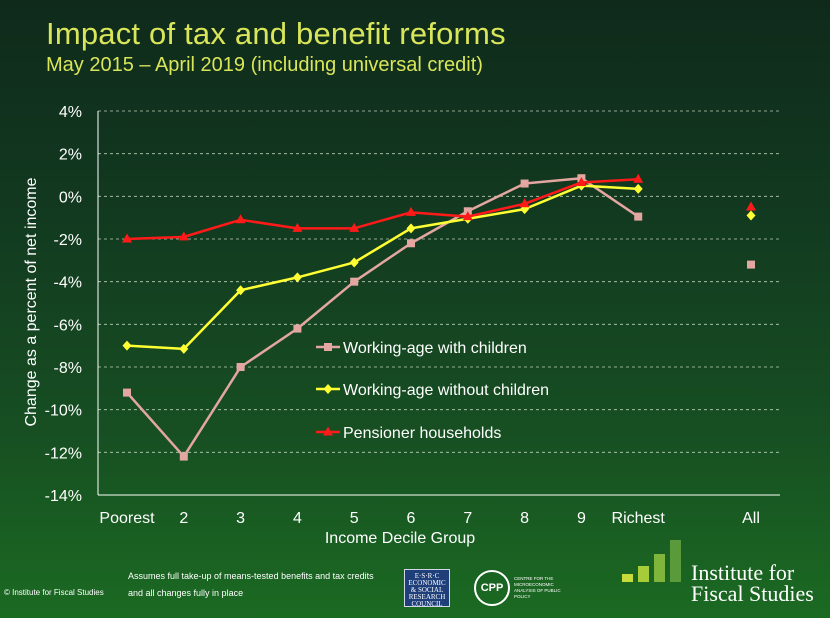 The height and width of the screenshot is (618, 830). Describe the element at coordinates (382, 209) in the screenshot. I see `series-line` at that location.